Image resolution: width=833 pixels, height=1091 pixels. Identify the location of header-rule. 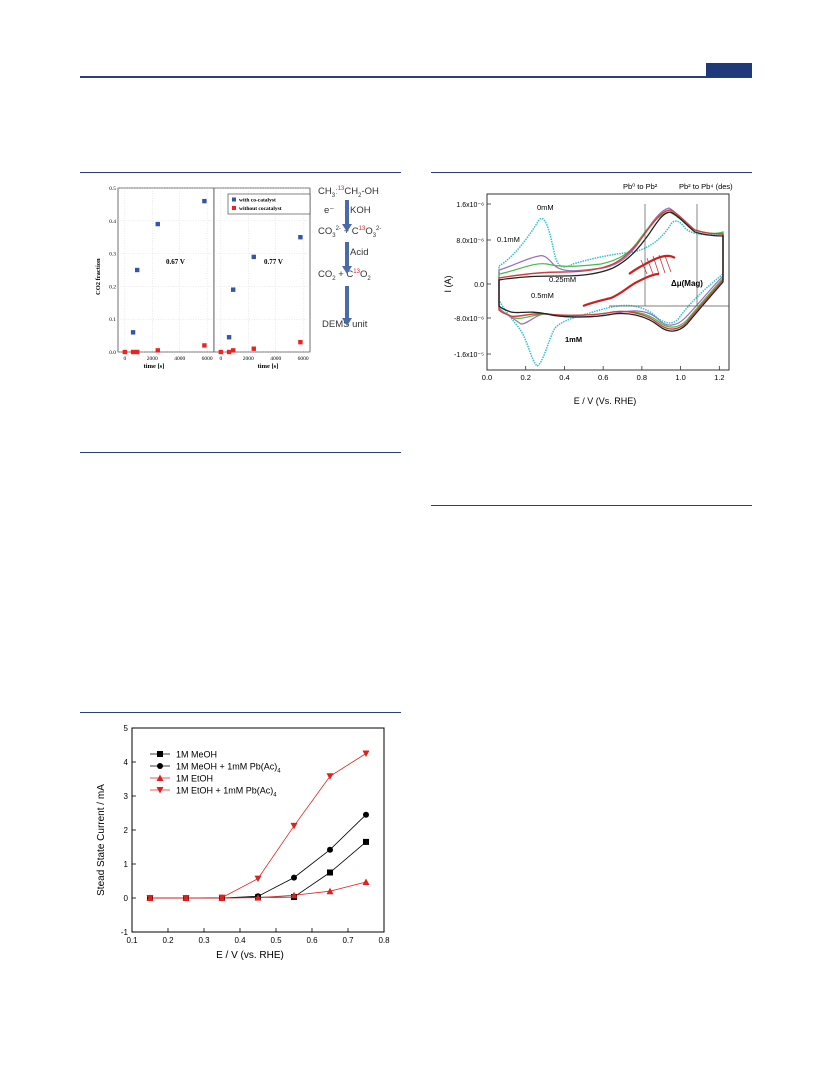
(416, 77).